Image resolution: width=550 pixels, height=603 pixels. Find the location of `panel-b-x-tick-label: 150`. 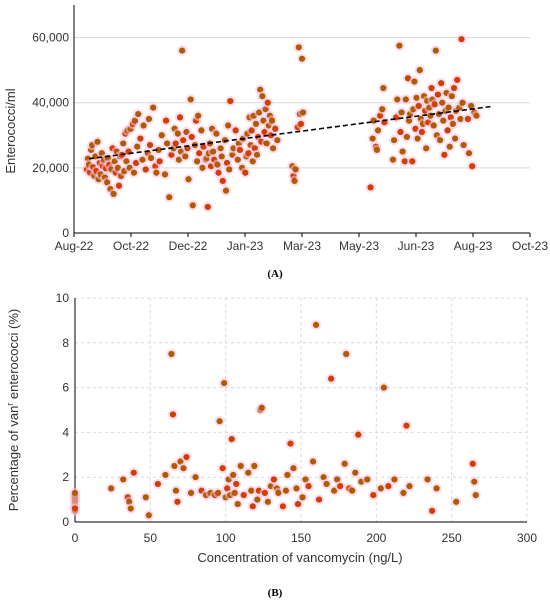

panel-b-x-tick-label: 150 is located at coordinates (301, 538).